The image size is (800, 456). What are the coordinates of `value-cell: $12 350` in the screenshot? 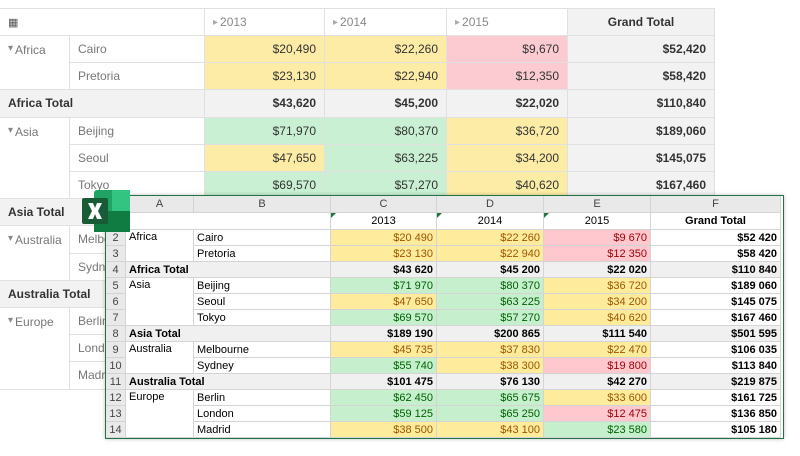 It's located at (597, 254).